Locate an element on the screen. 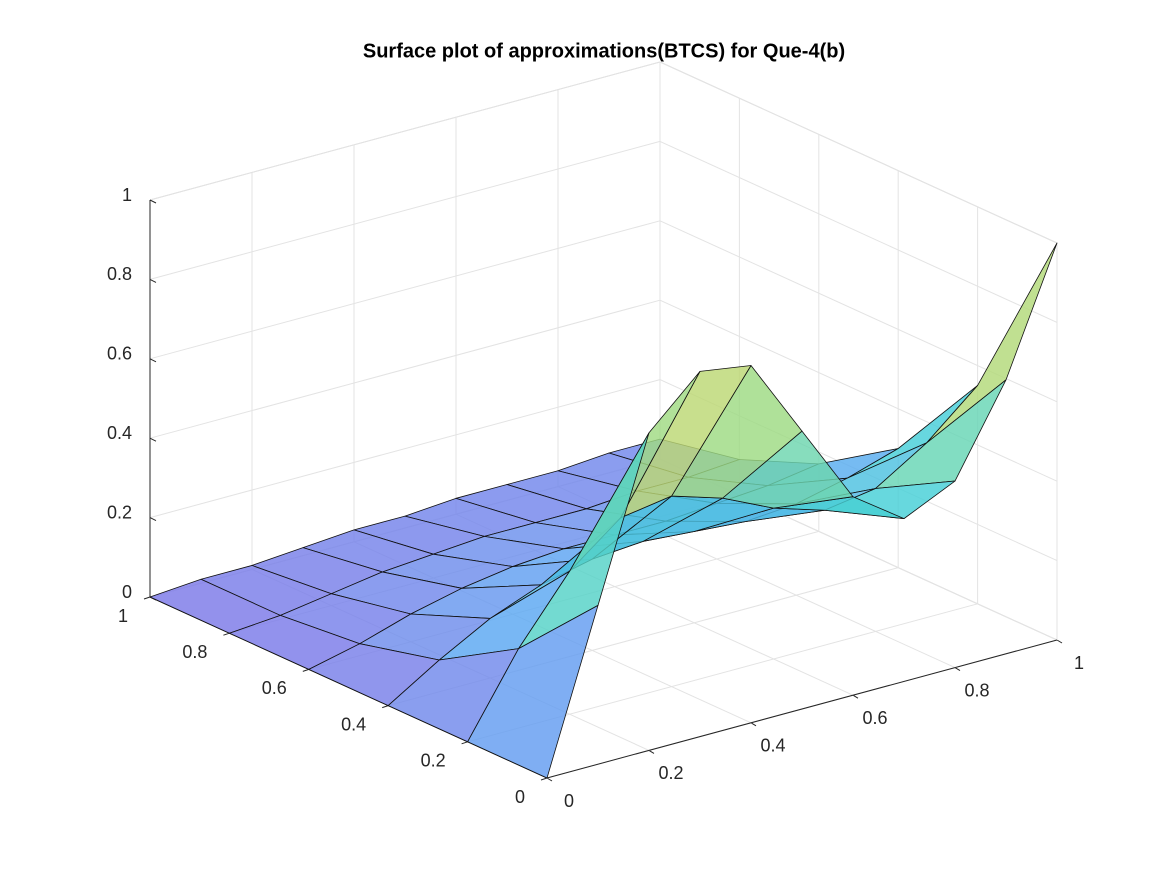 The image size is (1167, 875). z-tick-label: 0.4 is located at coordinates (119, 433).